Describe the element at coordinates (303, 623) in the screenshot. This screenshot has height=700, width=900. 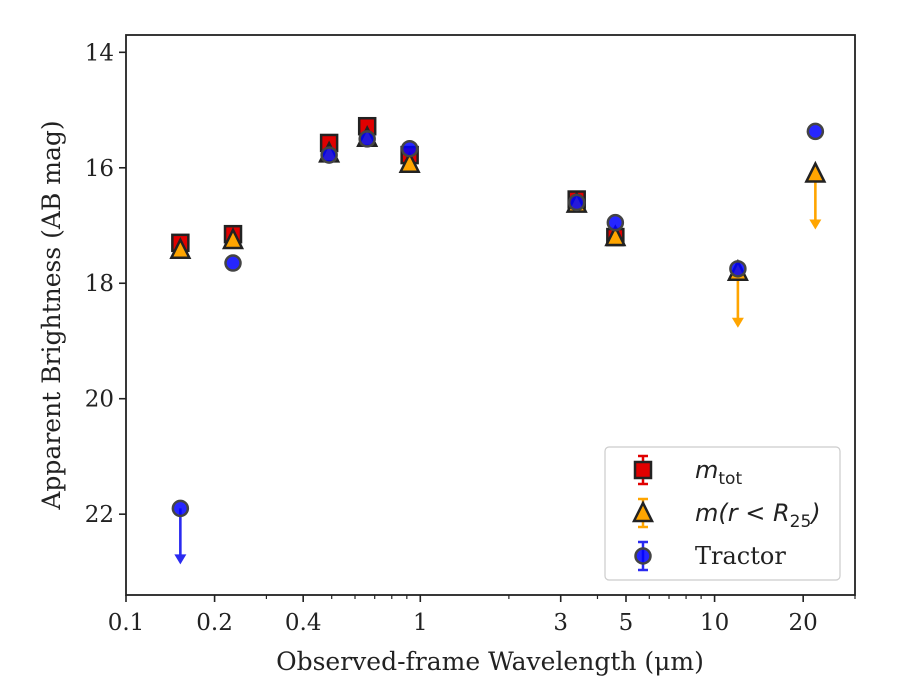
I see `x-tick-label: 0.4` at that location.